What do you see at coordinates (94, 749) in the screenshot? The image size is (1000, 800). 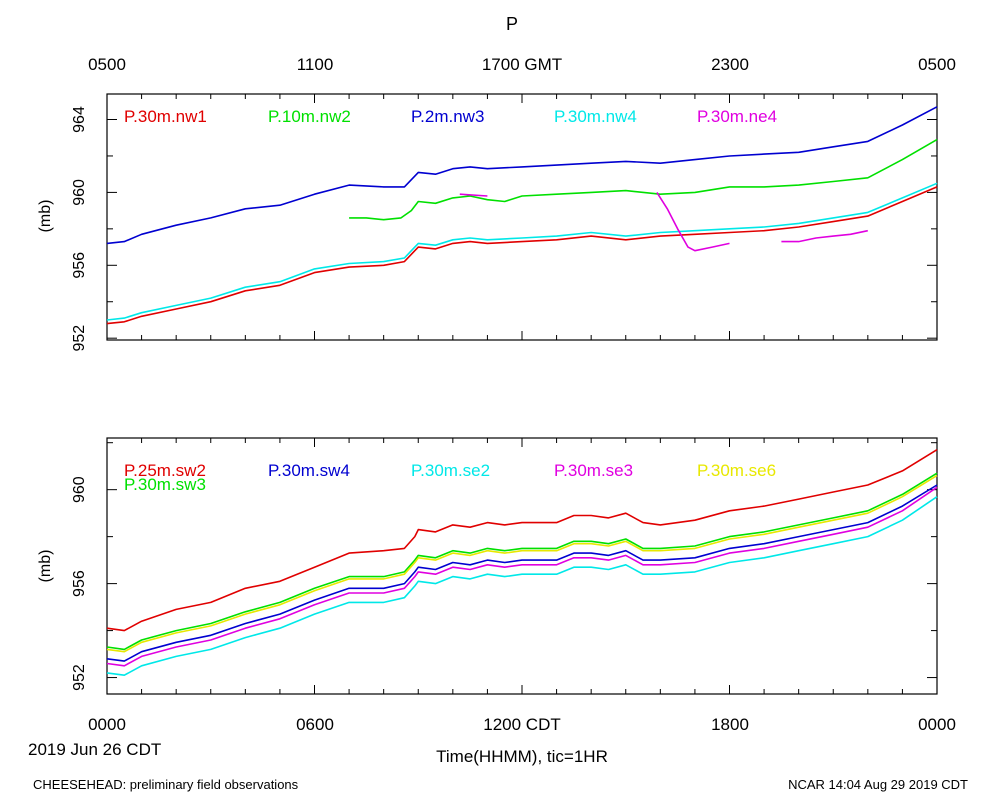 I see `date-label: 2019 Jun 26 CDT` at bounding box center [94, 749].